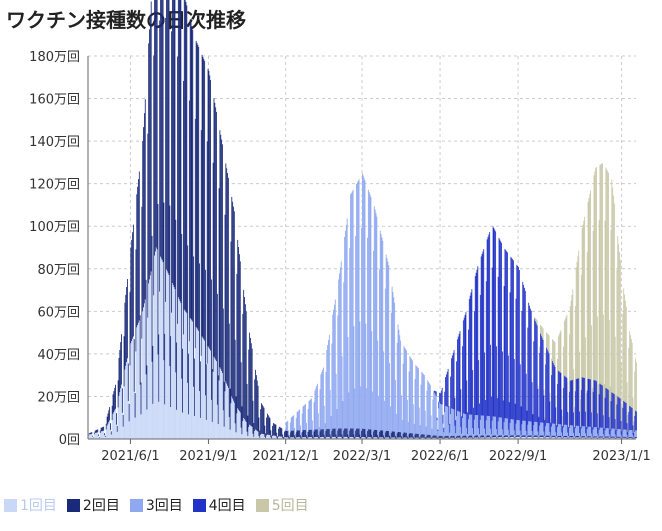 The image size is (662, 531). Describe the element at coordinates (38, 506) in the screenshot. I see `legend-label: 1回目` at that location.